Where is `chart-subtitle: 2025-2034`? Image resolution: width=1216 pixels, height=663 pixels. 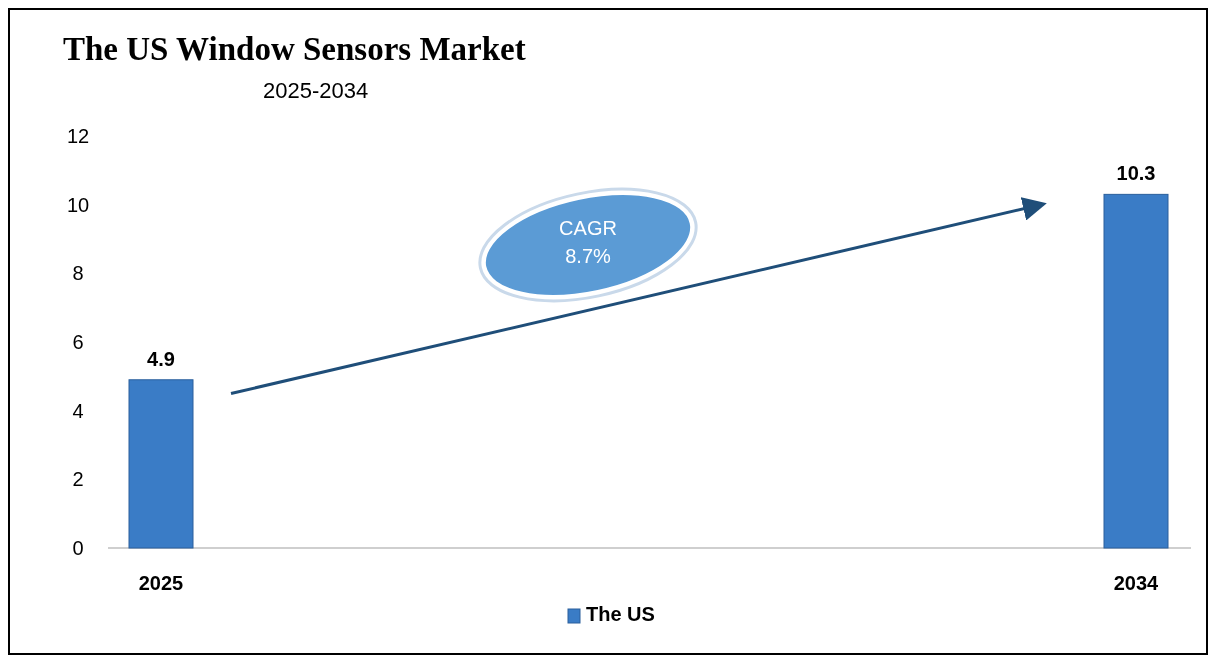 chart-subtitle: 2025-2034 is located at coordinates (316, 90).